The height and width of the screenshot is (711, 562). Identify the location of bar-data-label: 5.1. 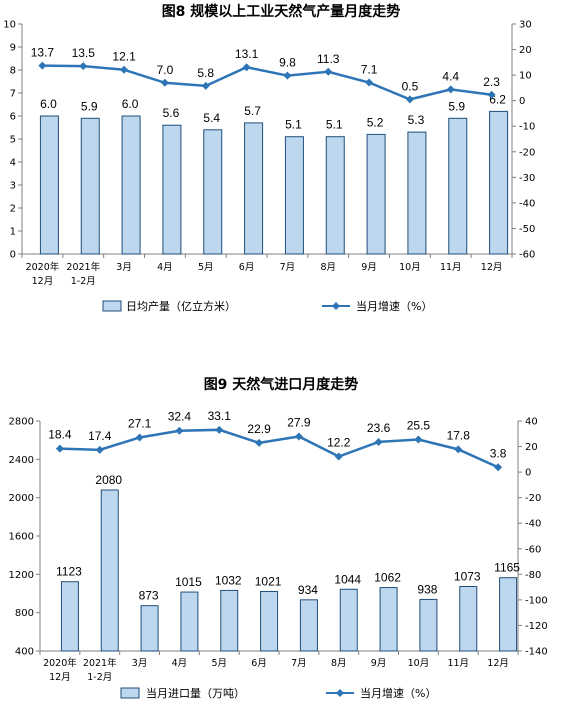
(334, 125).